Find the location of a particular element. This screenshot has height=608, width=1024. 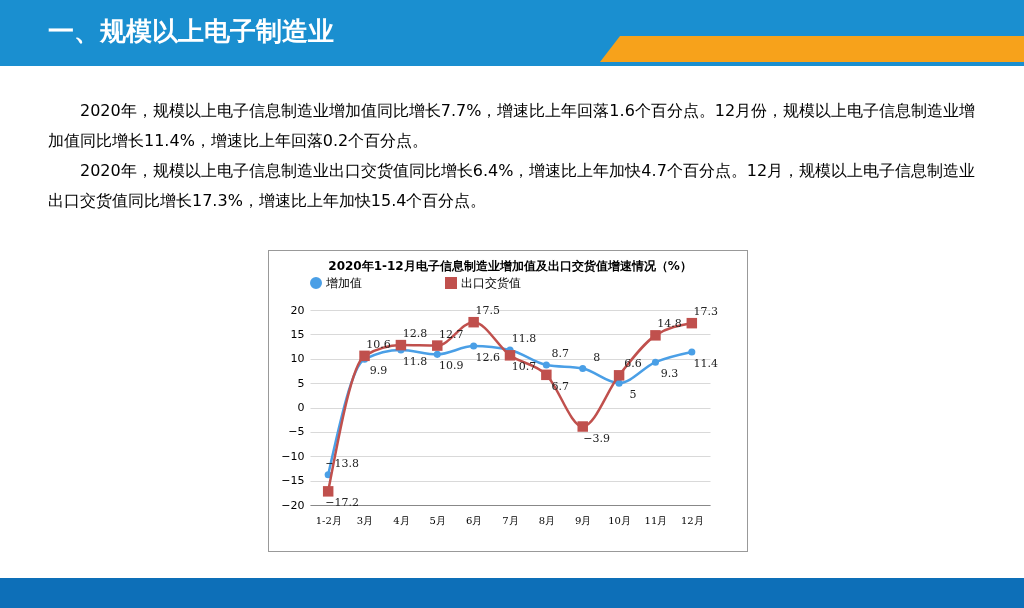

data-label: −17.2 is located at coordinates (342, 503).